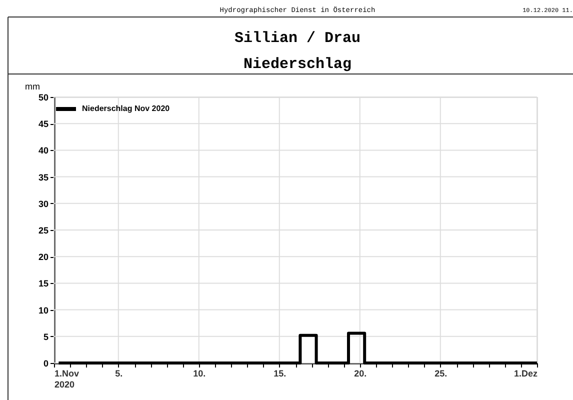 The height and width of the screenshot is (400, 573). Describe the element at coordinates (43, 283) in the screenshot. I see `y-tick-label: 15` at that location.